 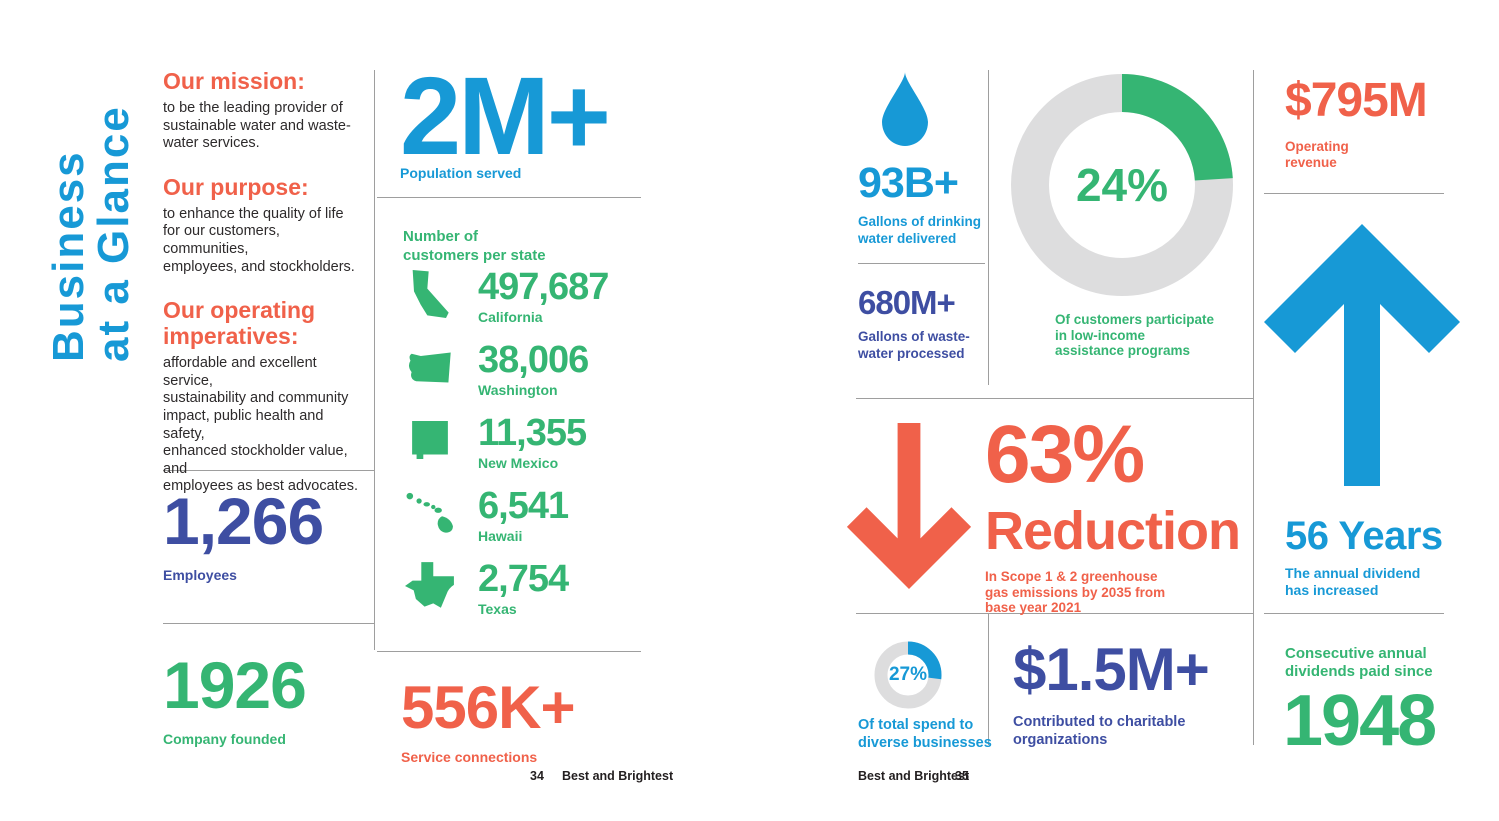 I want to click on employees-stat: 1,266 Employees, so click(x=243, y=533).